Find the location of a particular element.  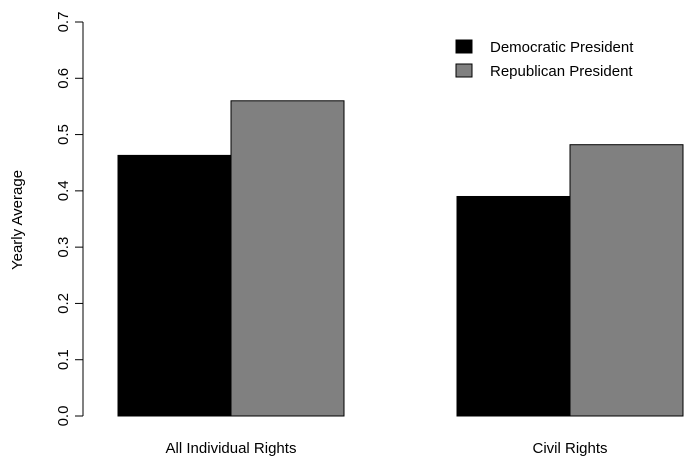

y-tick-label: 0.1 is located at coordinates (63, 359).